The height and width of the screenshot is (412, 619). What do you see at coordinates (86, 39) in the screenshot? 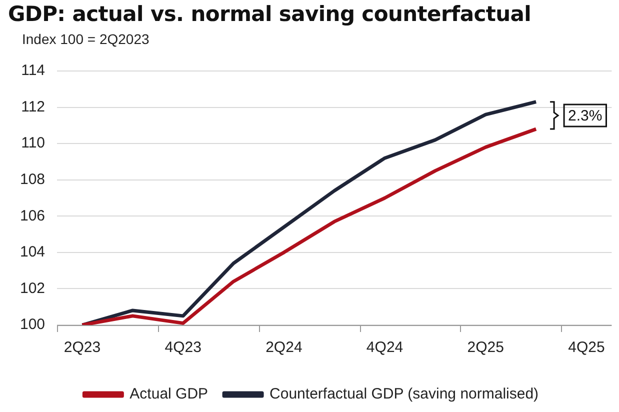
I see `chart-subtitle: Index 100 = 2Q2023` at bounding box center [86, 39].